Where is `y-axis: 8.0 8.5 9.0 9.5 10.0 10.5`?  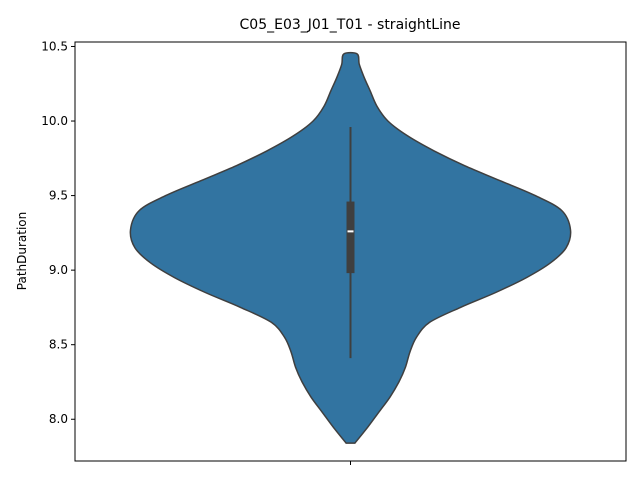 y-axis: 8.0 8.5 9.0 9.5 10.0 10.5 is located at coordinates (58, 232).